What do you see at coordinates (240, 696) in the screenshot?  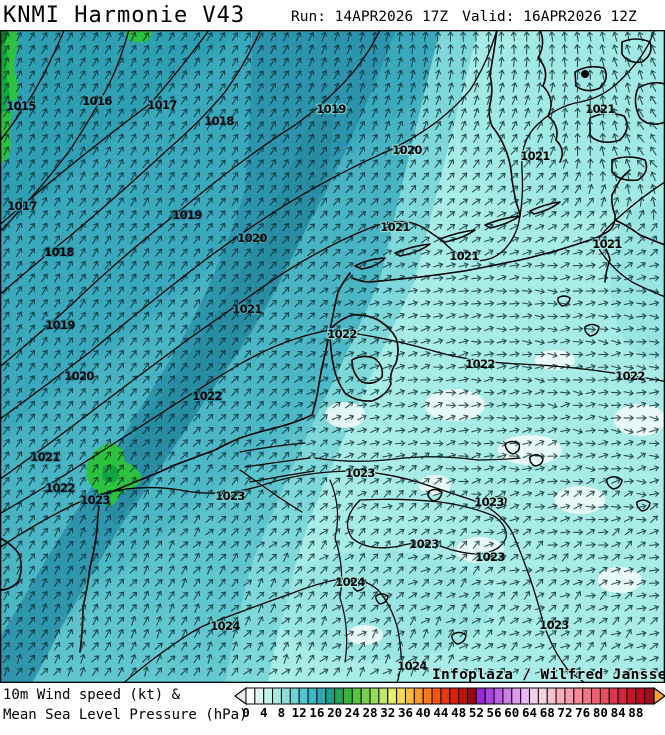 I see `colorbar-left-arrow` at bounding box center [240, 696].